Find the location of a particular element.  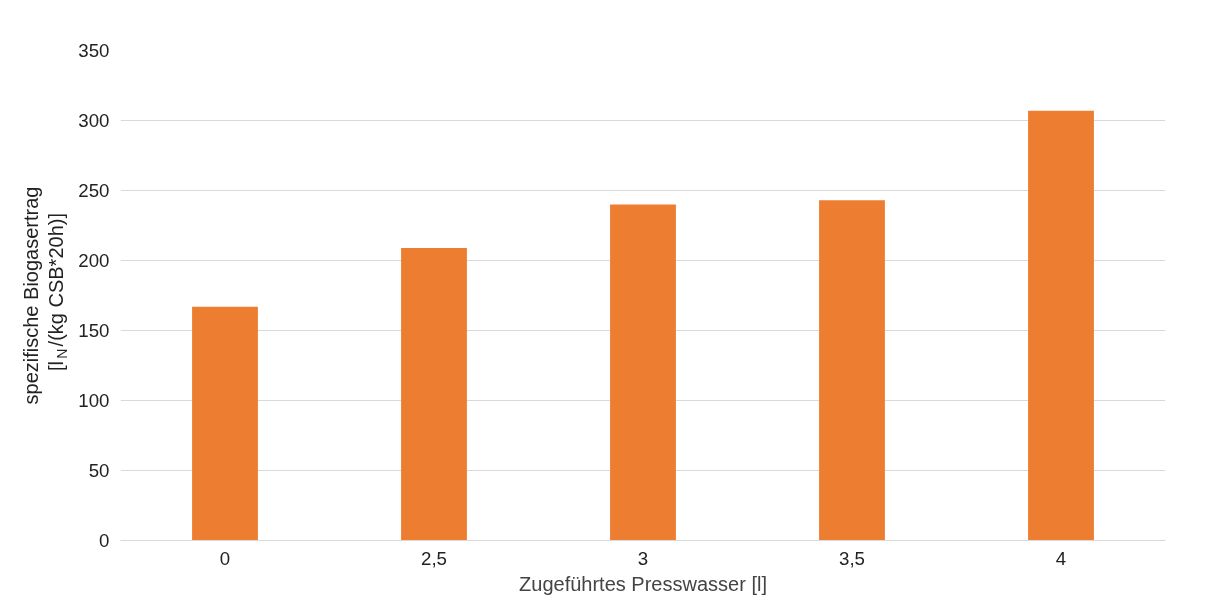

x-tick-label: 3 is located at coordinates (643, 558).